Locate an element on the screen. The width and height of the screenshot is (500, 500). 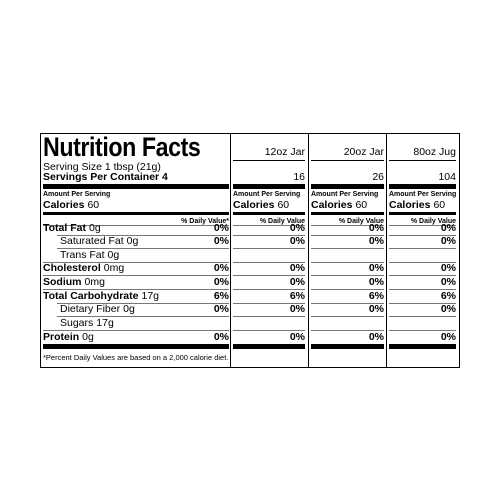
nutrient-name: Cholesterol is located at coordinates (72, 268).